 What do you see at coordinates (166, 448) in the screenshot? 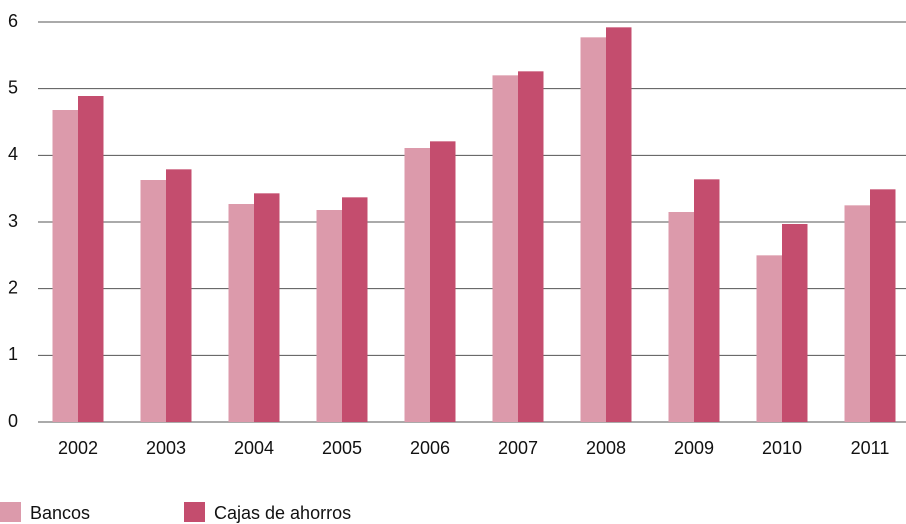
I see `x-tick-label: 2003` at bounding box center [166, 448].